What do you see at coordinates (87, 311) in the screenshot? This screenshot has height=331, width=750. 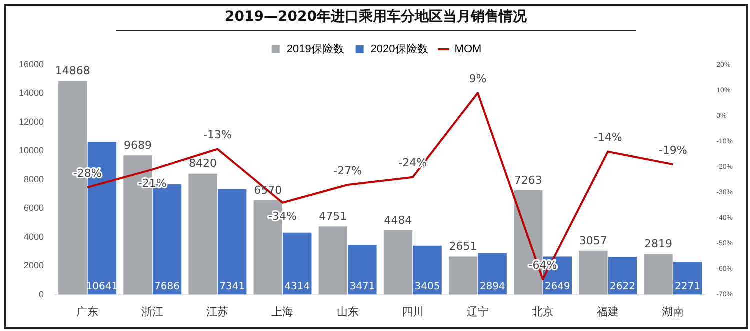 I see `x-tick-label: 广东` at bounding box center [87, 311].